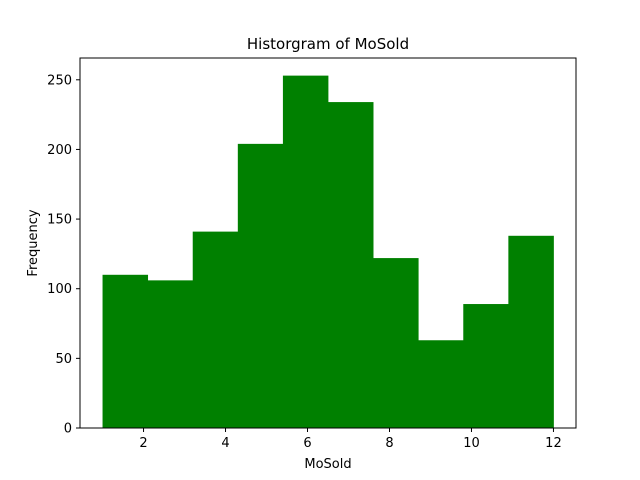 Image resolution: width=640 pixels, height=480 pixels. What do you see at coordinates (59, 150) in the screenshot?
I see `y-tick-label: 200` at bounding box center [59, 150].